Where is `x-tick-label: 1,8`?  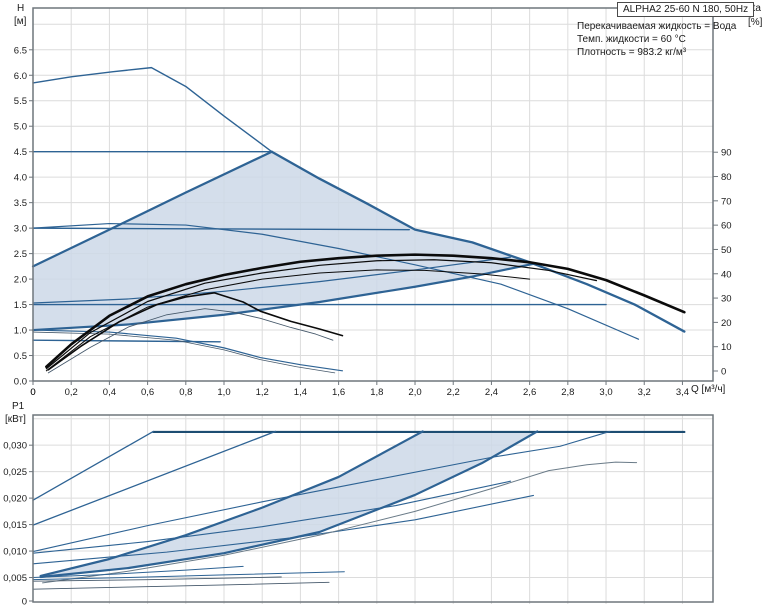 x-tick-label: 1,8 is located at coordinates (376, 392).